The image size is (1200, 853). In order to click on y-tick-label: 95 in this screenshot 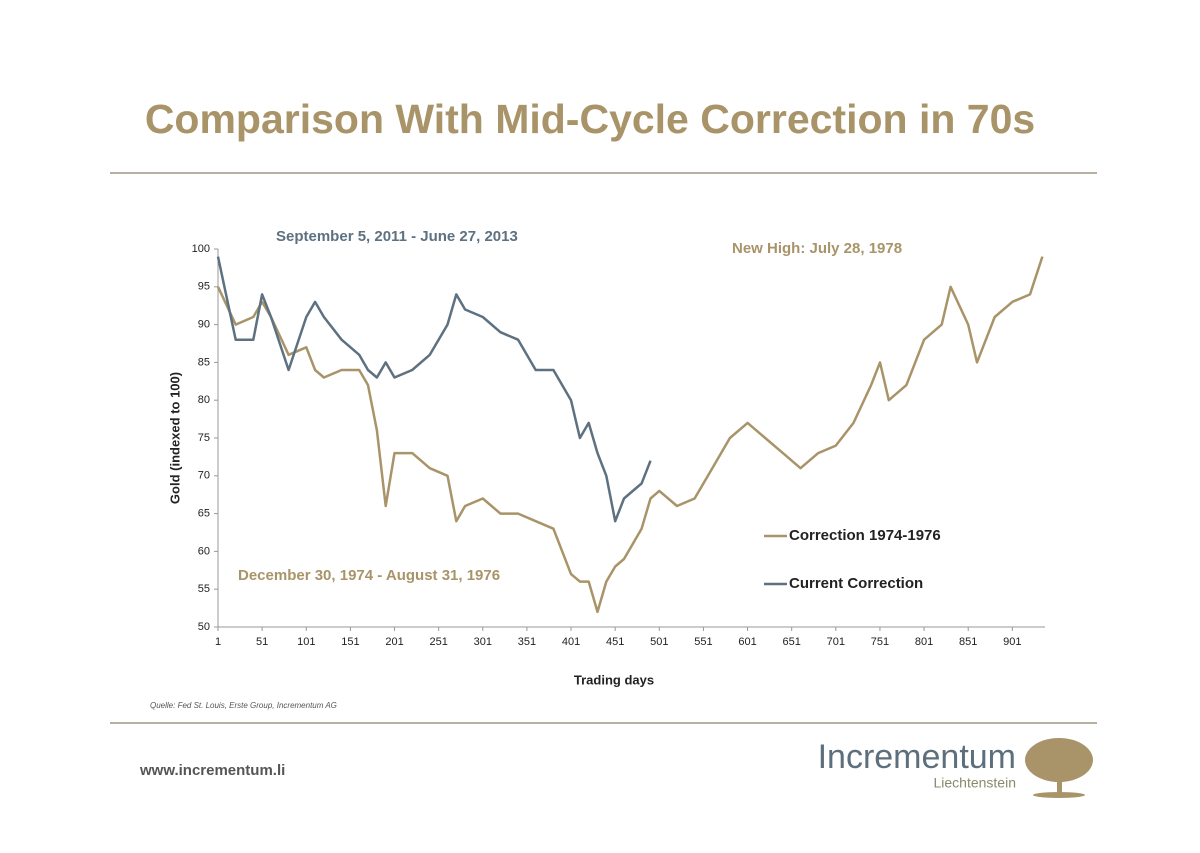, I will do `click(204, 287)`.